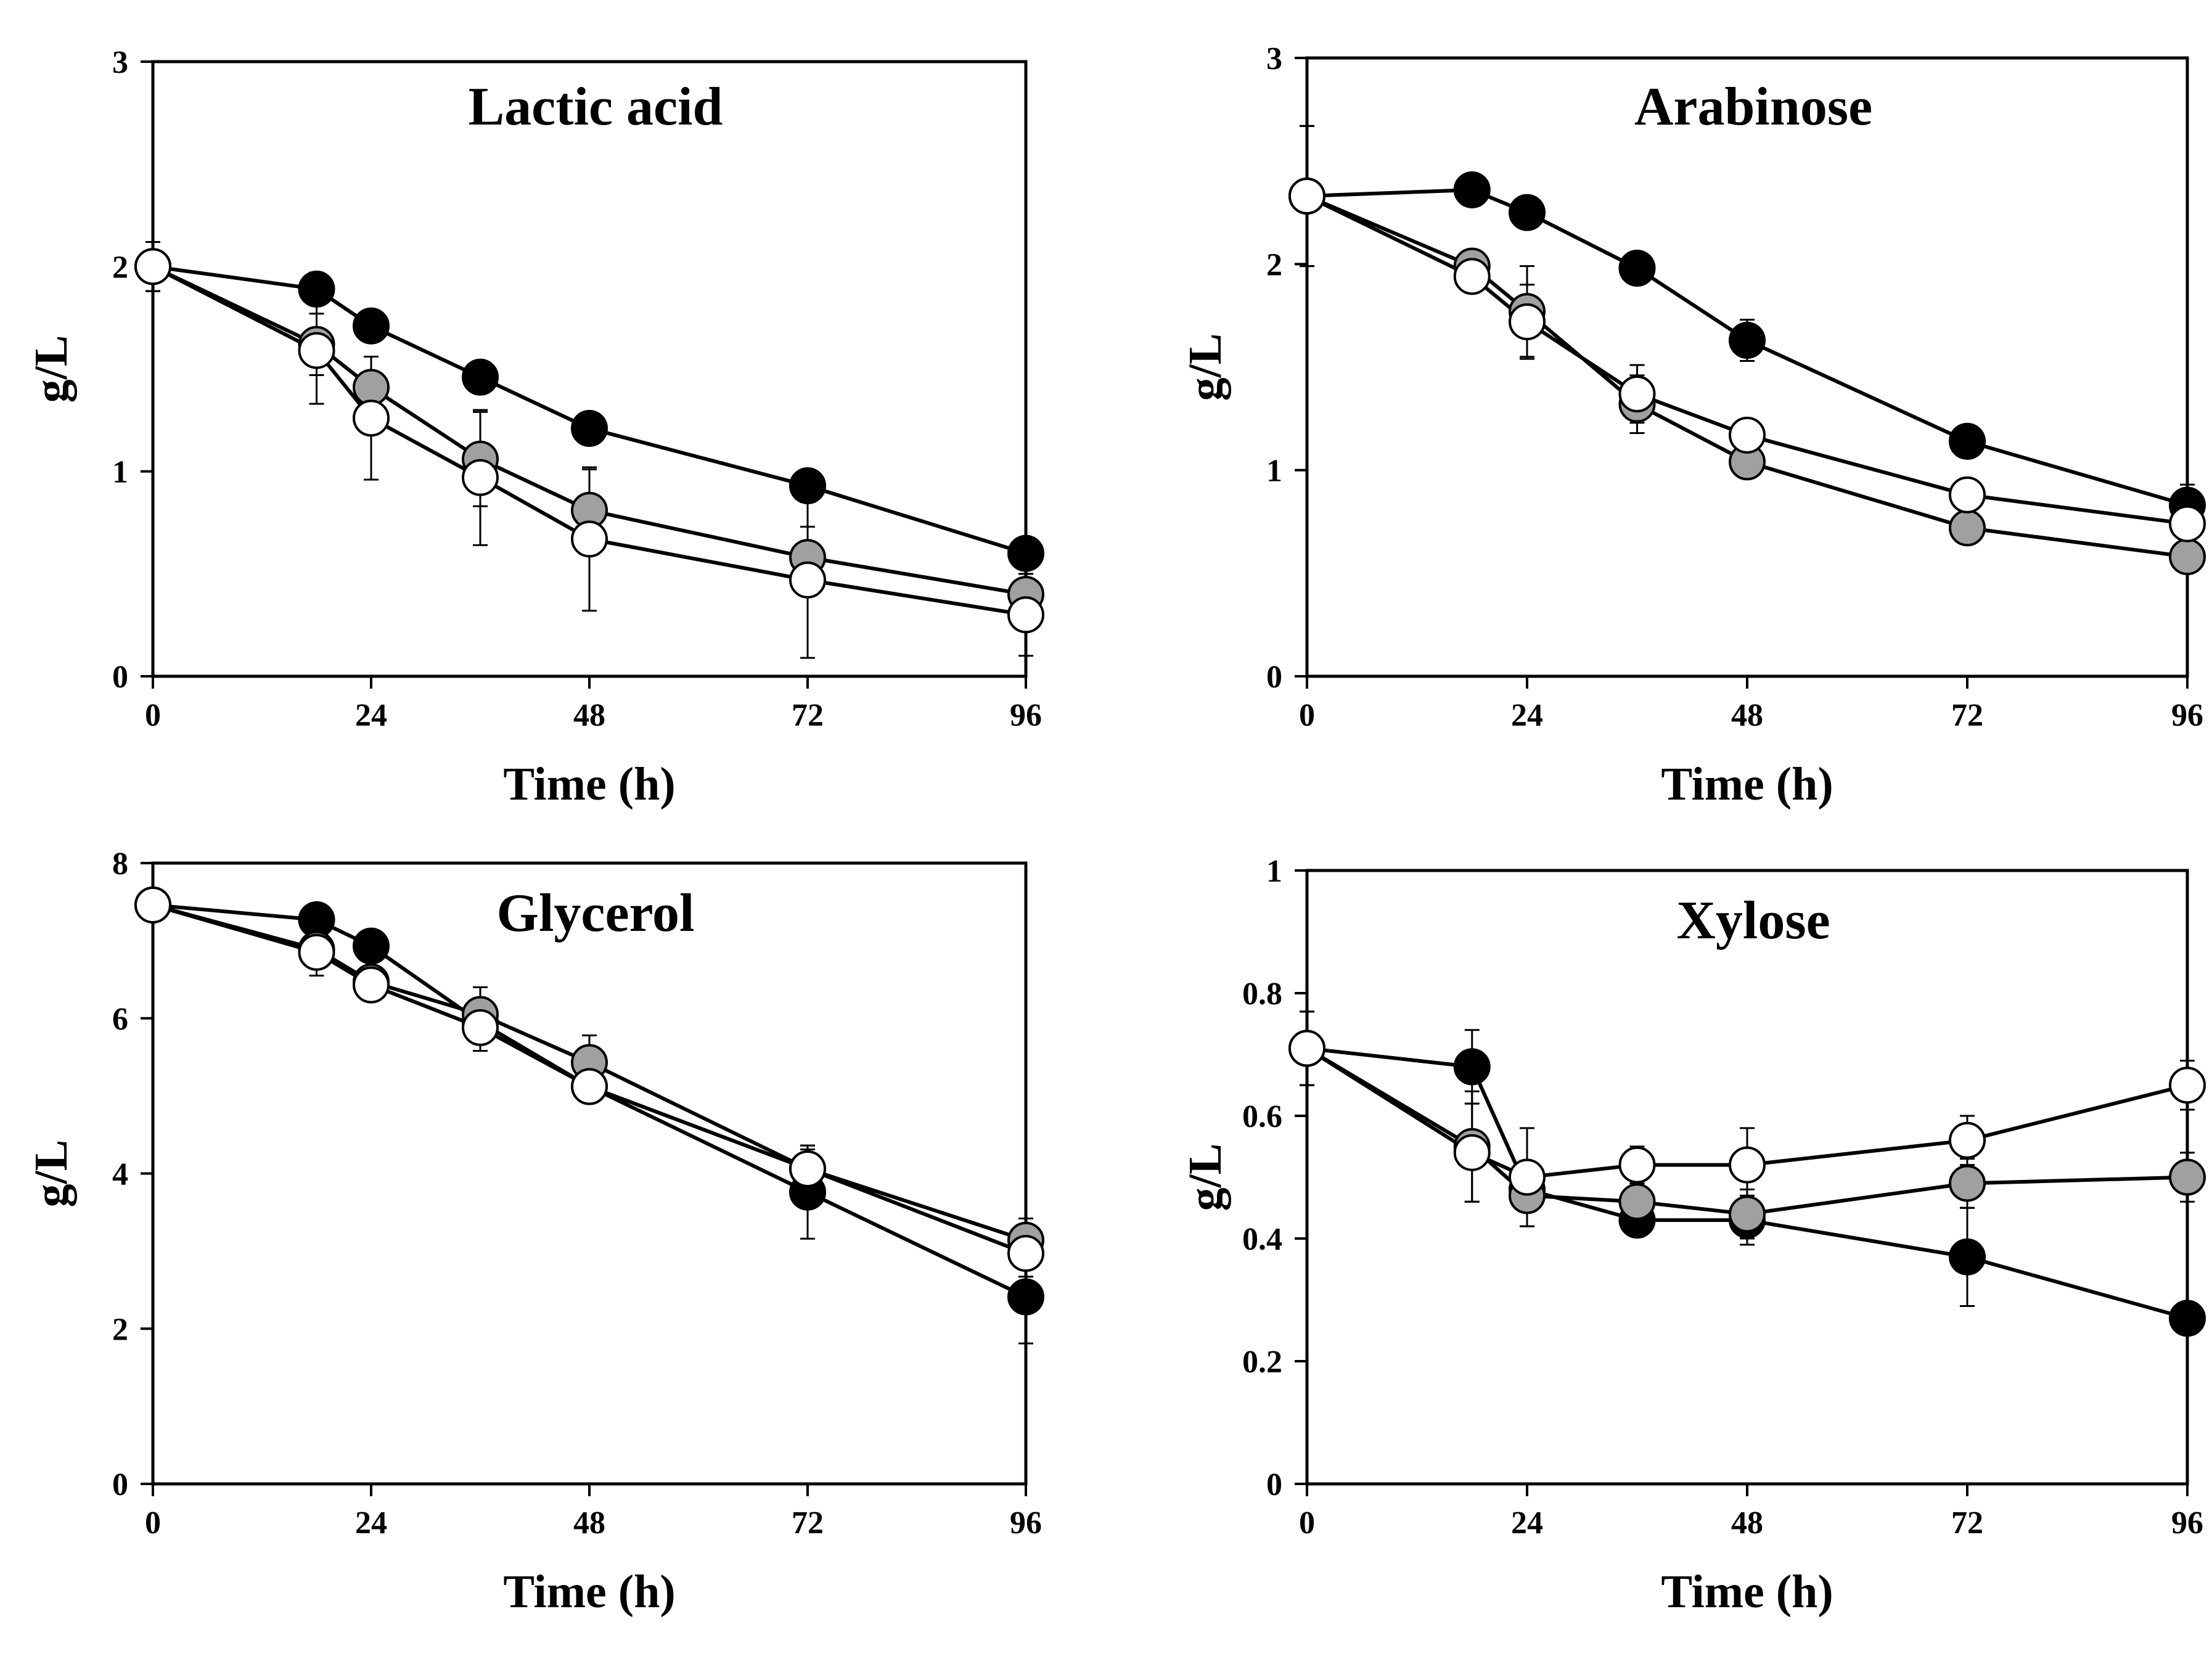 The width and height of the screenshot is (2212, 1675). I want to click on y-tick-label: 0.8, so click(1262, 994).